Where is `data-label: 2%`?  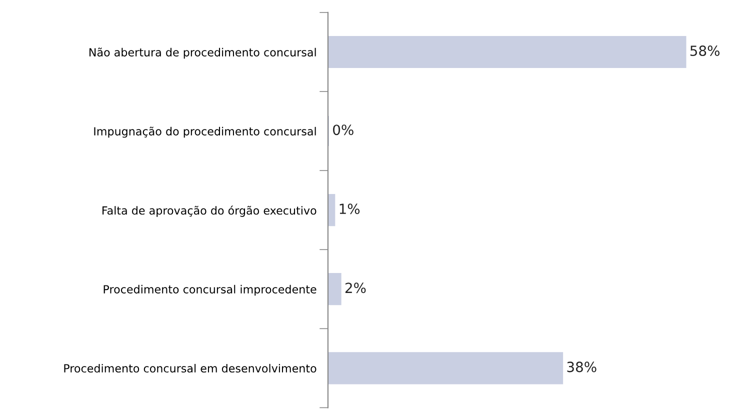
data-label: 2% is located at coordinates (355, 288).